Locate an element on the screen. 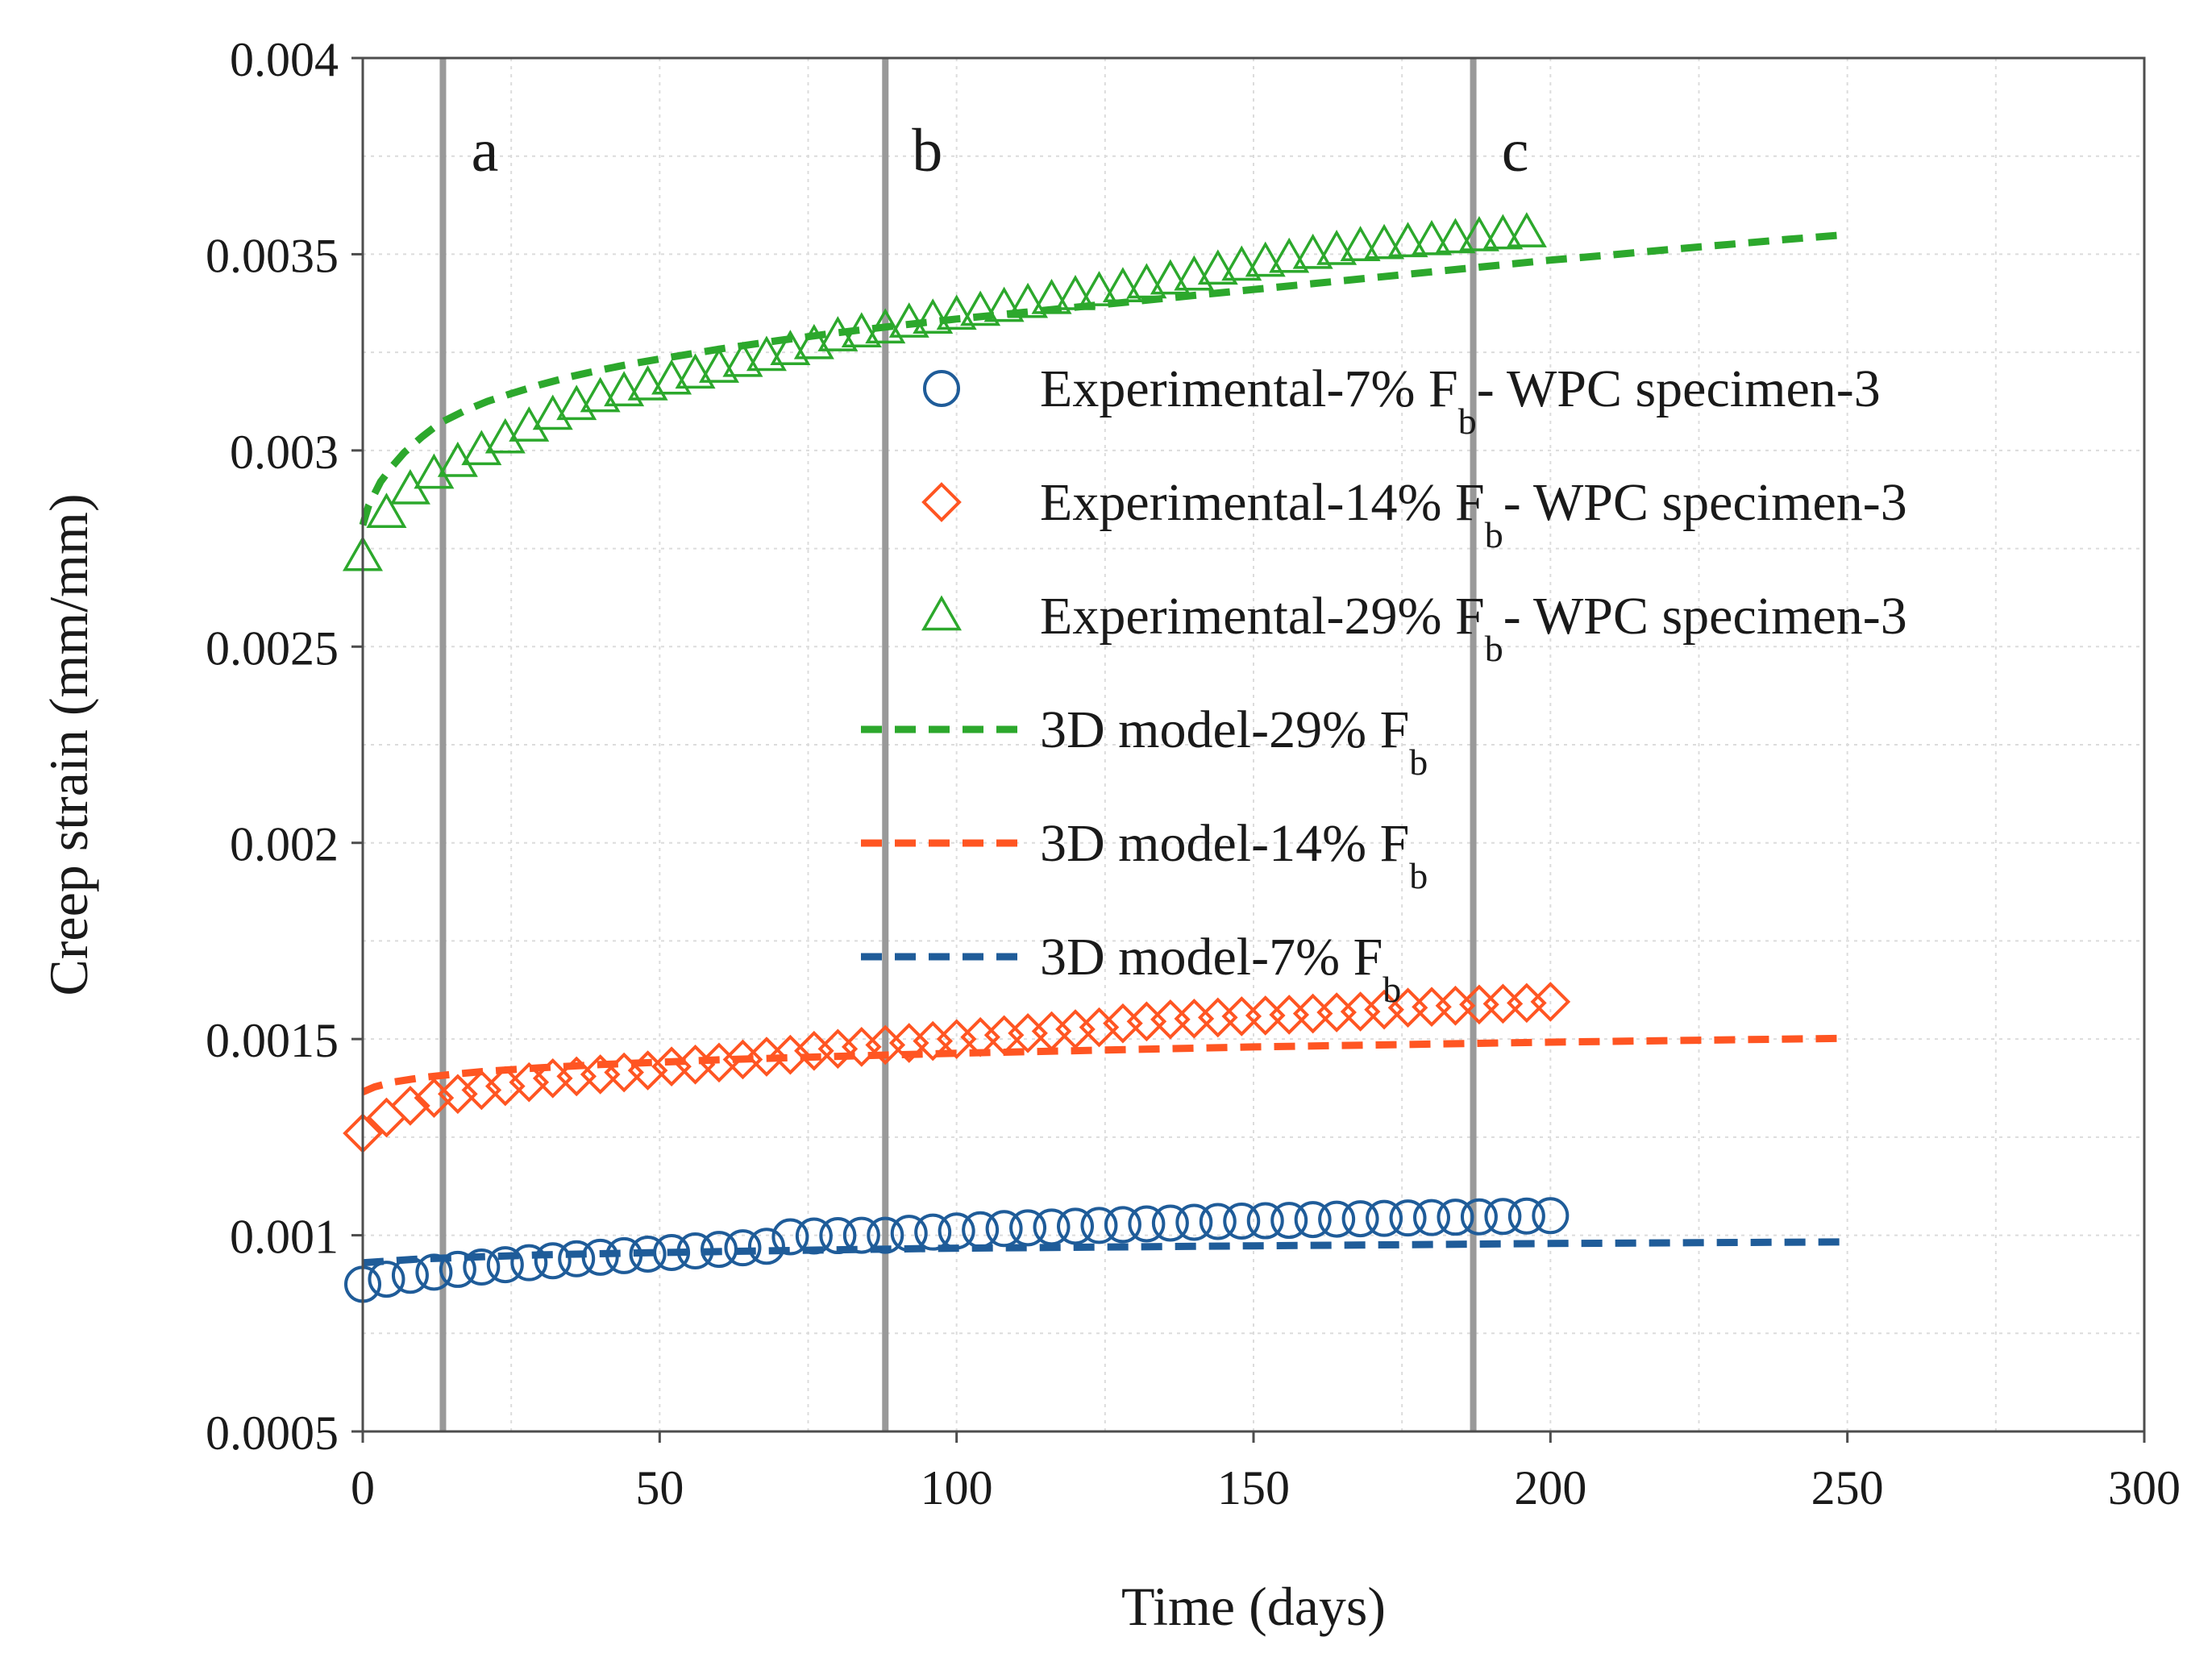 This screenshot has width=2212, height=1666. x-tick-label: 250 is located at coordinates (1847, 1487).